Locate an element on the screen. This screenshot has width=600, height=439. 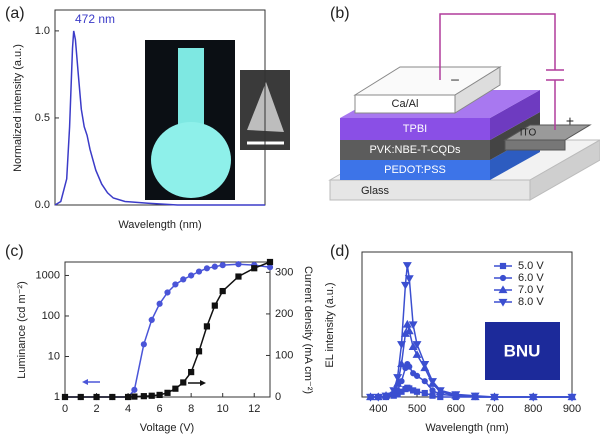
plot-frame is located at coordinates (167, 329).